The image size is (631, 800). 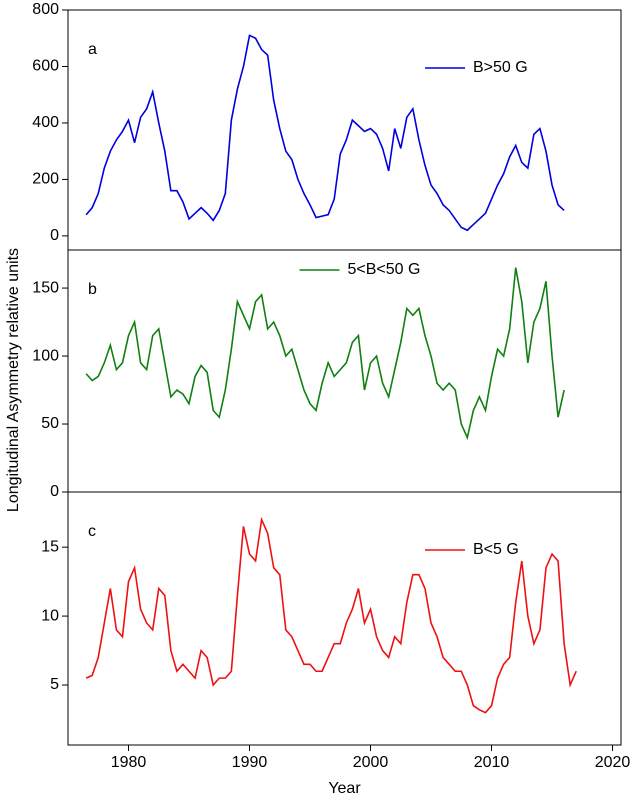 What do you see at coordinates (45, 179) in the screenshot?
I see `y-tick-label: 200` at bounding box center [45, 179].